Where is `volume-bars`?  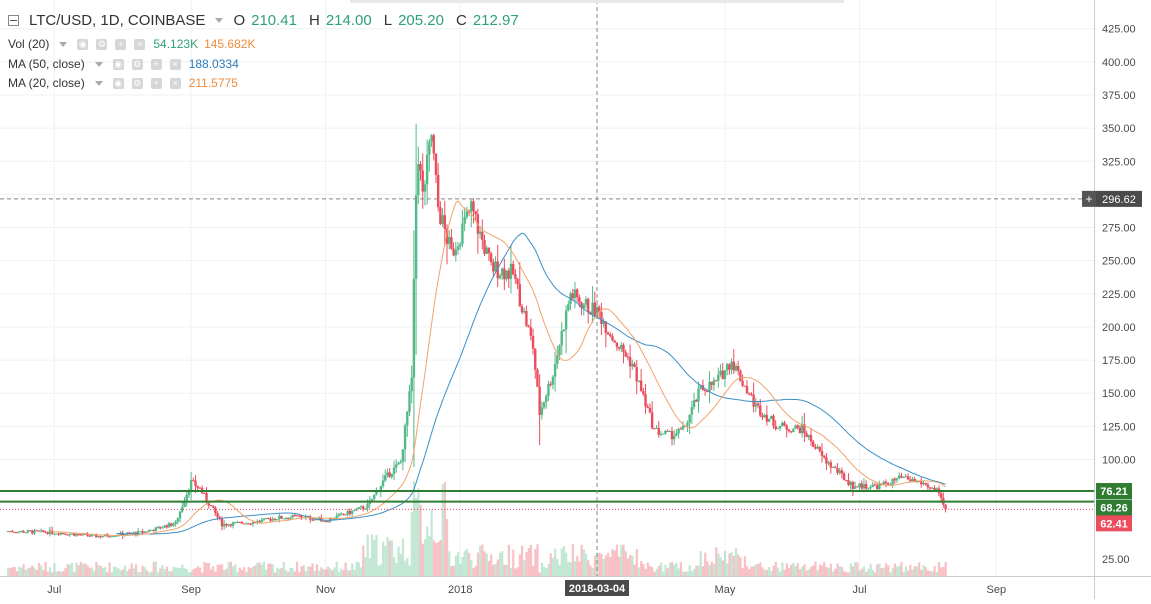
volume-bars is located at coordinates (477, 528).